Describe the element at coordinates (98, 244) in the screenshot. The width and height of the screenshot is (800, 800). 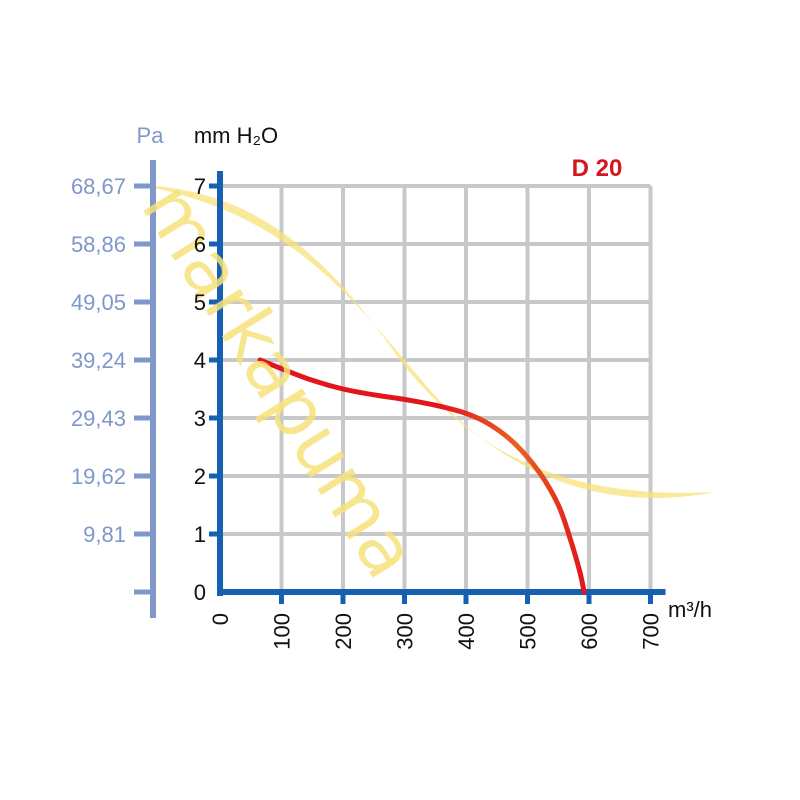
I see `pa-tick-label: 58,86` at that location.